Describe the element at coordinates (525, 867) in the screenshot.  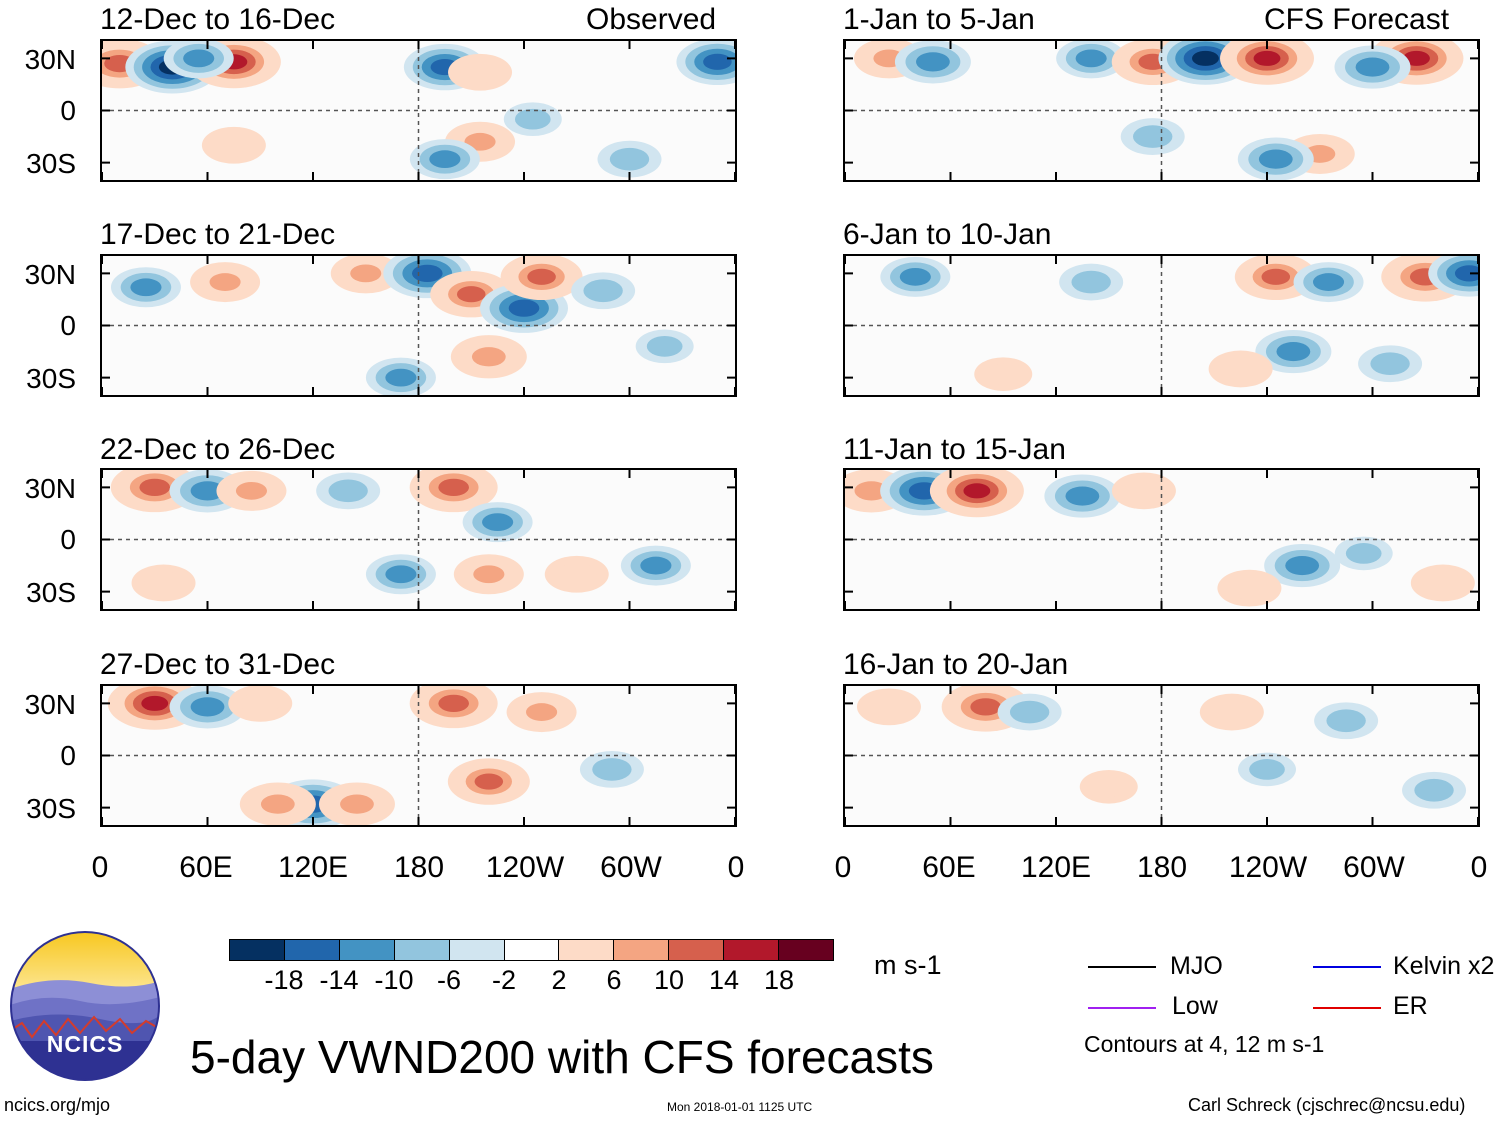
I see `x-tick-label: 120W` at that location.